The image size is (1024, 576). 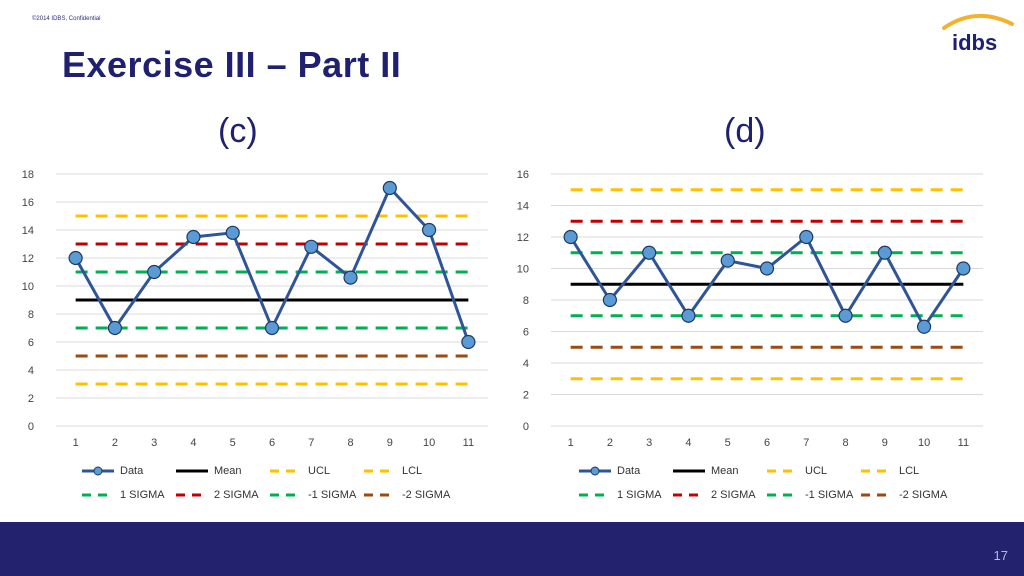 What do you see at coordinates (232, 64) in the screenshot?
I see `slide-title: Exercise III – Part II` at bounding box center [232, 64].